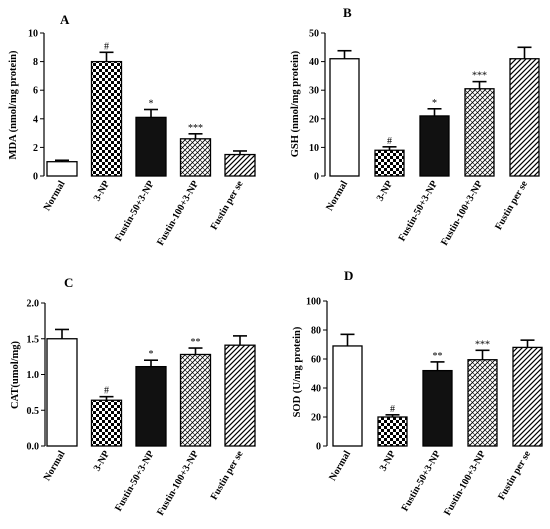 The width and height of the screenshot is (550, 529). I want to click on panel-b-significance-3-np: #, so click(389, 141).